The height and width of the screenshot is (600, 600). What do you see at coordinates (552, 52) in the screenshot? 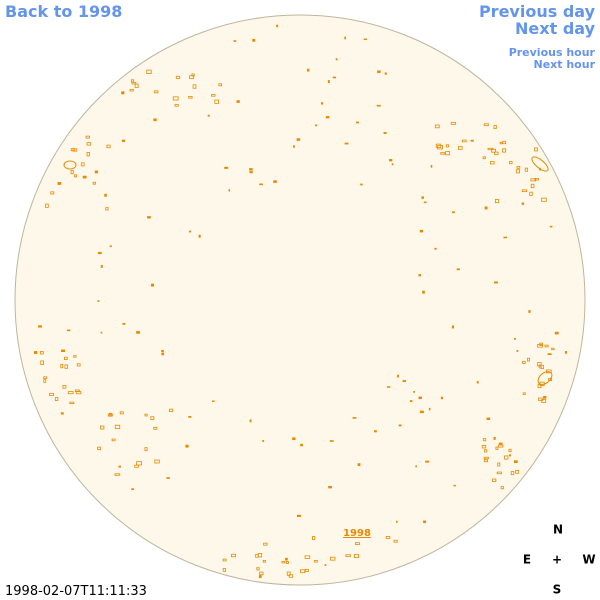
I see `previous-hour-link: Previous hour` at bounding box center [552, 52].